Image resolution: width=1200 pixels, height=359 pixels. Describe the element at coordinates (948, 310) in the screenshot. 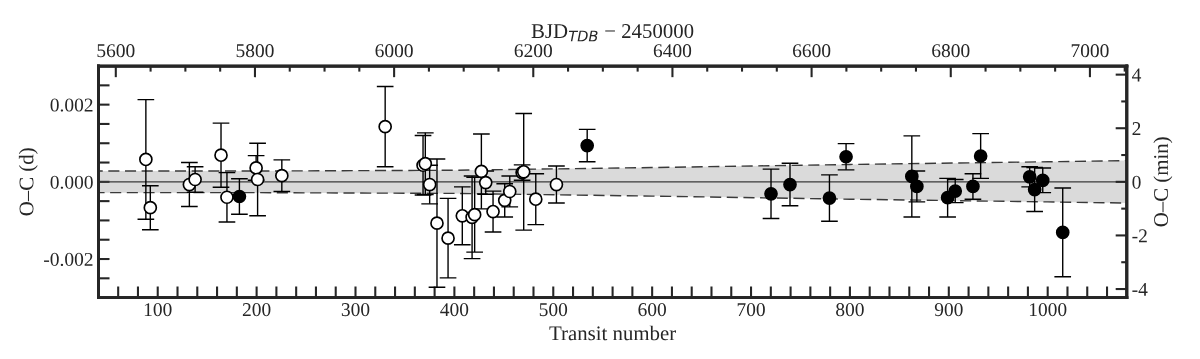

I see `x-tick-label: 900` at that location.